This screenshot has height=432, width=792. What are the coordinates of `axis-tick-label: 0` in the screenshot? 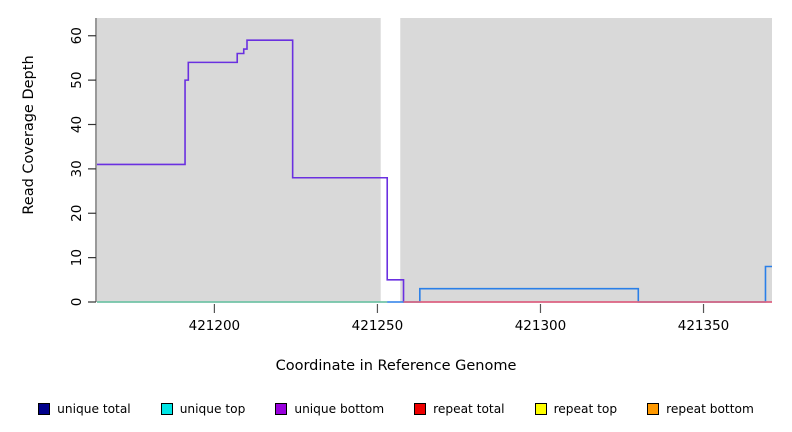 It's located at (77, 302).